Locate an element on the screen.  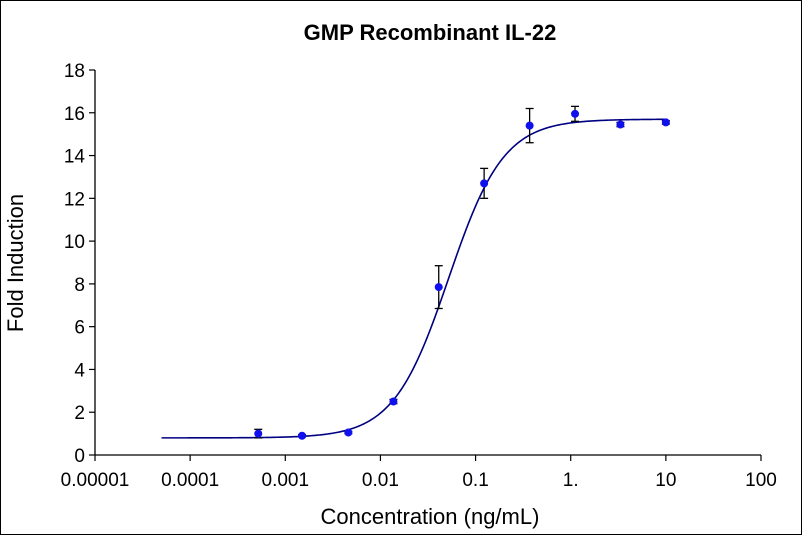
x-tick-label: 0.001 is located at coordinates (286, 480).